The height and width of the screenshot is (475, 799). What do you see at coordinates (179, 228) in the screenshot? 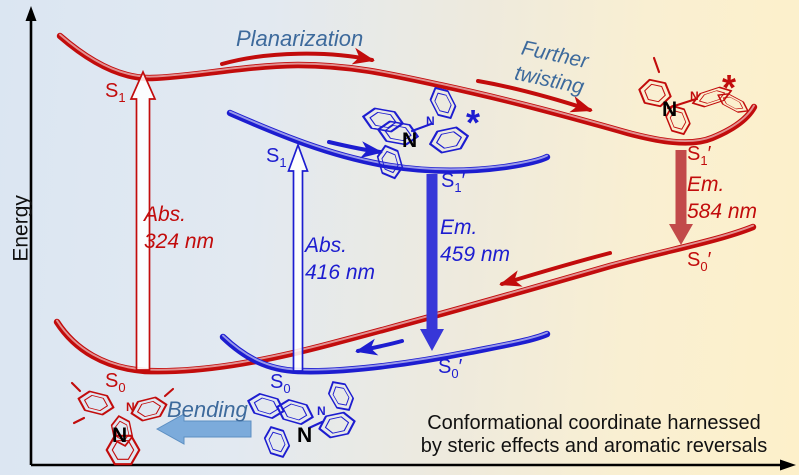
I see `abs-324-label: Abs. 324 nm` at bounding box center [179, 228].